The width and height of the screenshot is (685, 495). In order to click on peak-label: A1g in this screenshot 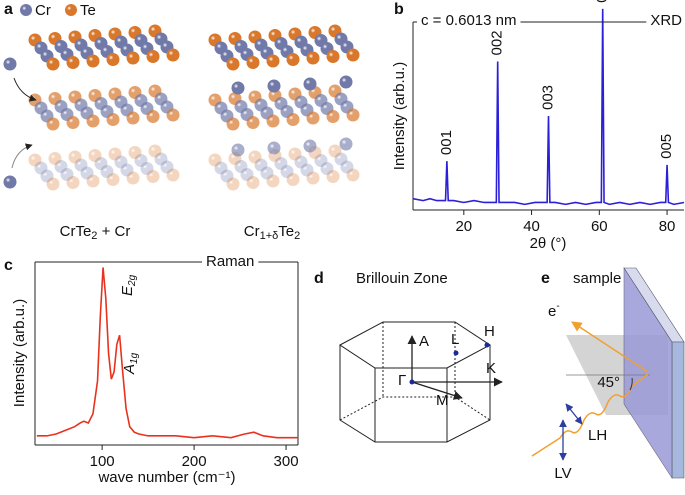, I will do `click(130, 363)`.